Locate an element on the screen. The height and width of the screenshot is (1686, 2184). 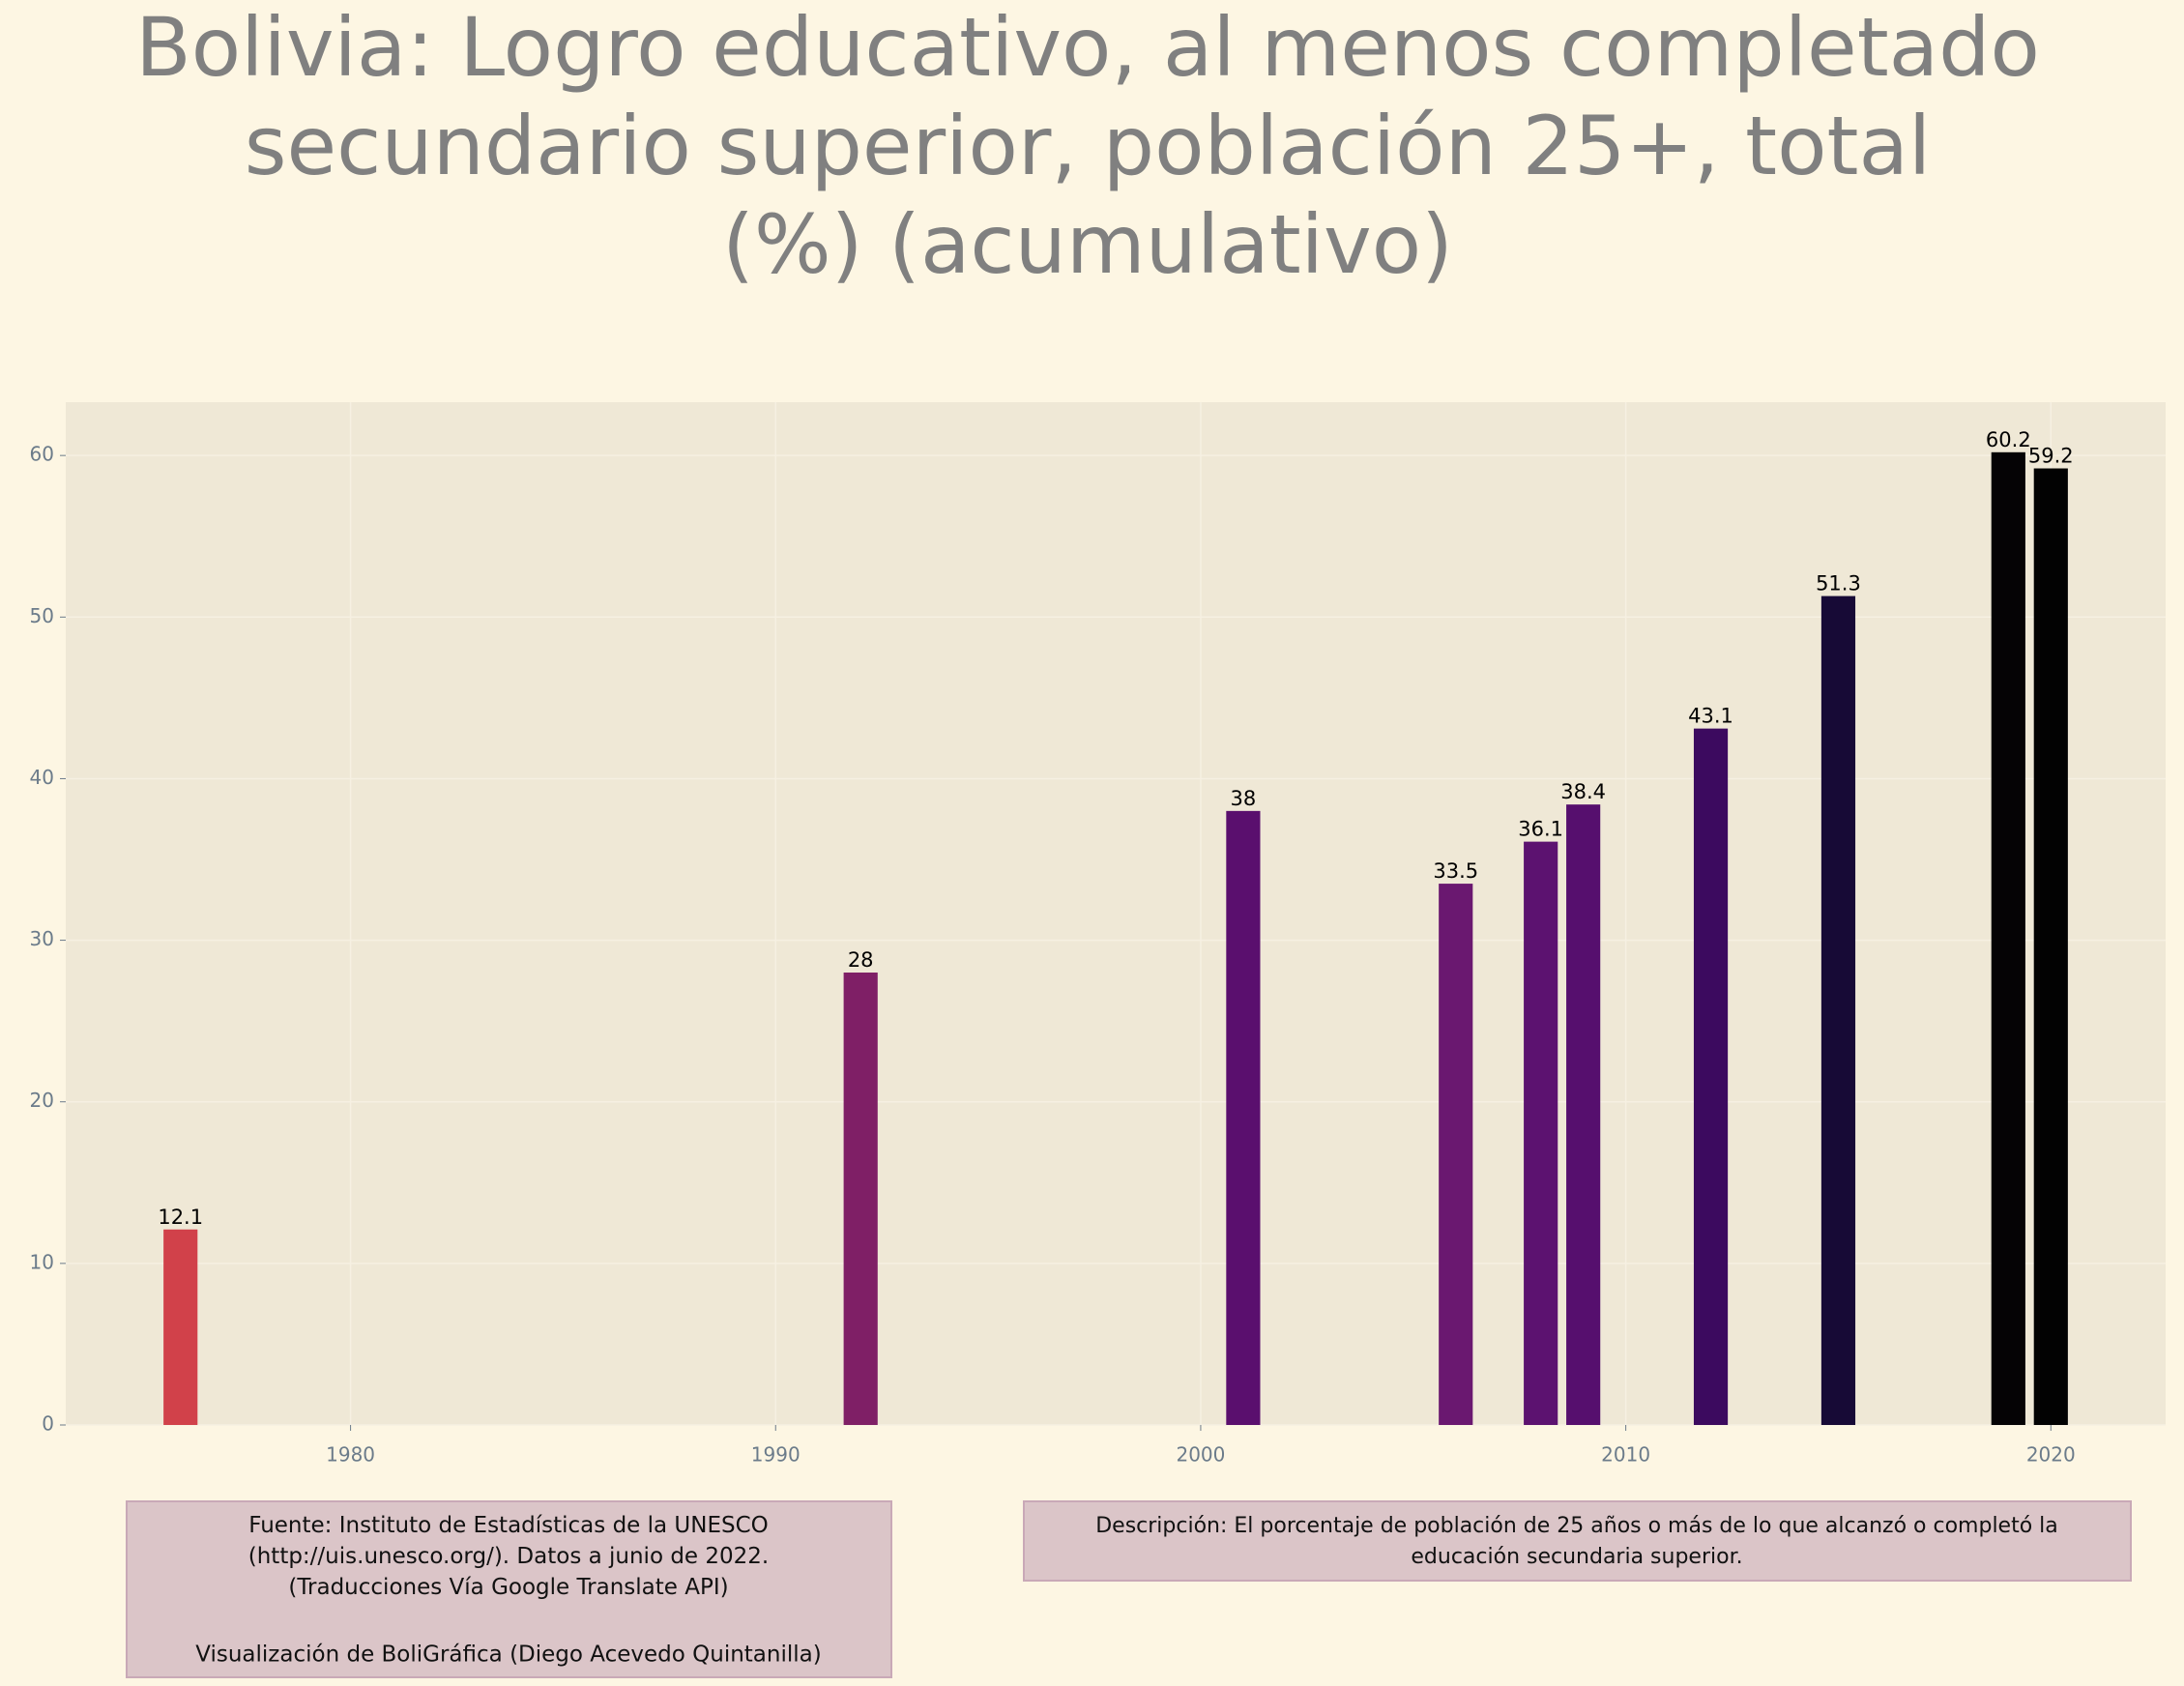
value-label: 51.3 is located at coordinates (1839, 584).